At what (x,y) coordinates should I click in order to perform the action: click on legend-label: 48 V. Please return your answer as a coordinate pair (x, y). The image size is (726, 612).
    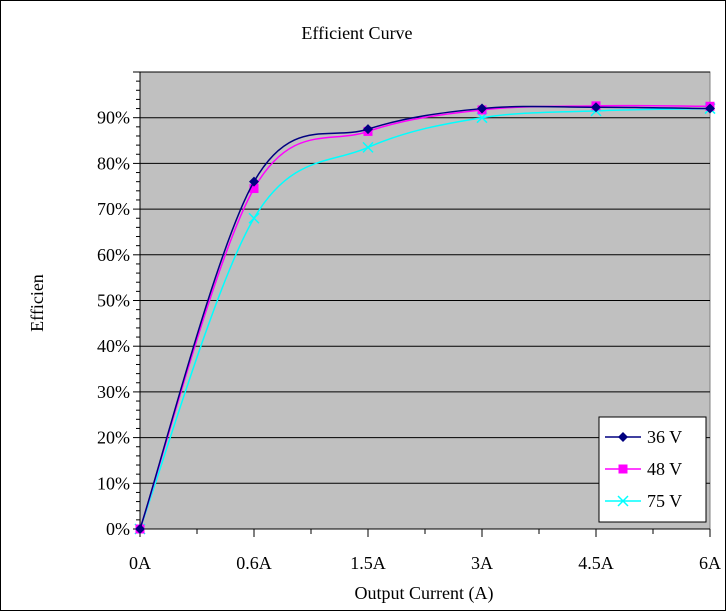
    Looking at the image, I should click on (664, 469).